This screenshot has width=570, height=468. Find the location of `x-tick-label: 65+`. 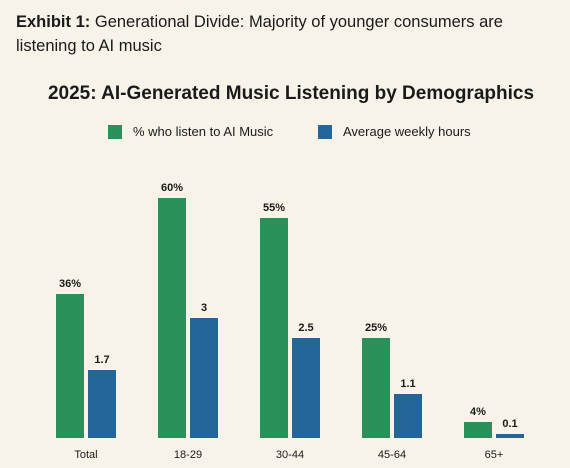

x-tick-label: 65+ is located at coordinates (494, 455).